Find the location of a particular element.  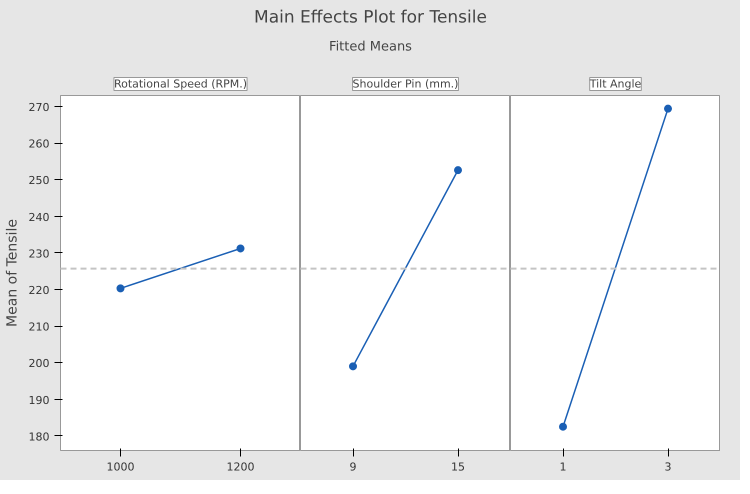

text: Fitted Means is located at coordinates (370, 47).